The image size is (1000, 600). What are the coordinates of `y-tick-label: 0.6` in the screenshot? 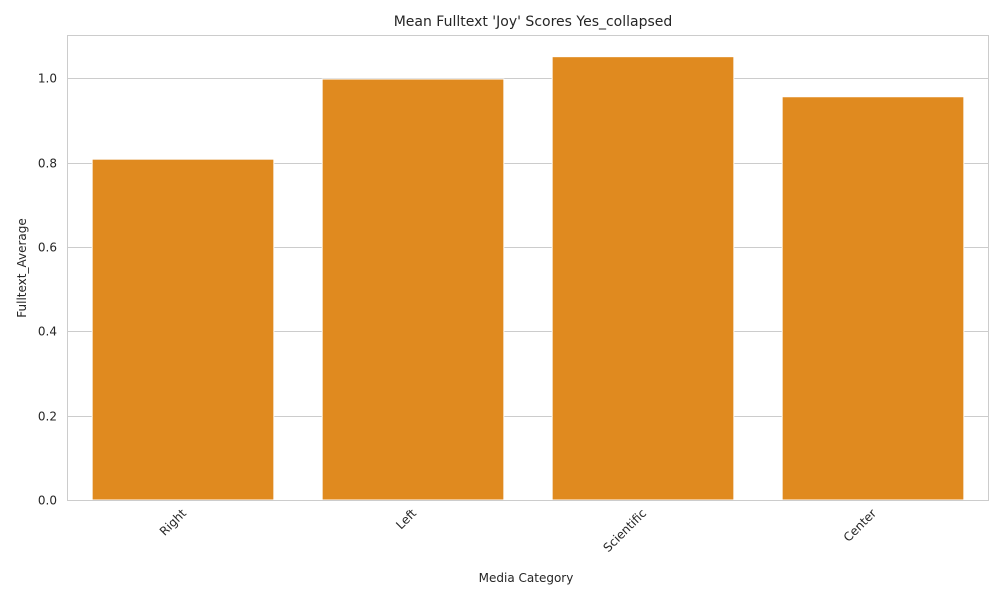 It's located at (47, 248).